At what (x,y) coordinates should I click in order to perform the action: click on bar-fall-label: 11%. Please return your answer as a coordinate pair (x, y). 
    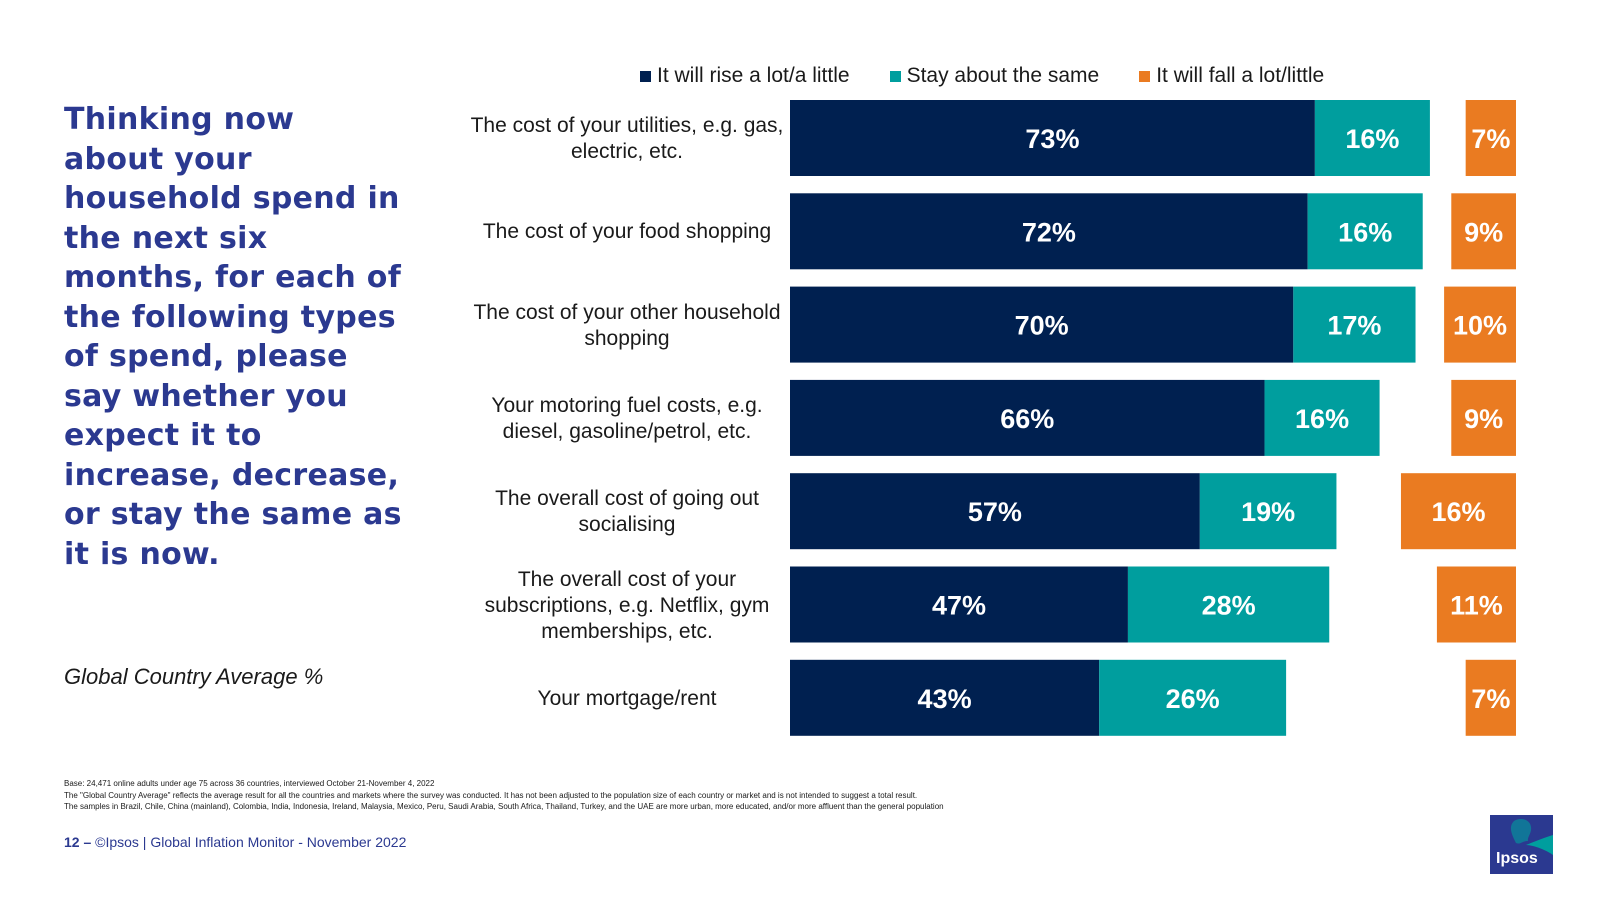
    Looking at the image, I should click on (1476, 606).